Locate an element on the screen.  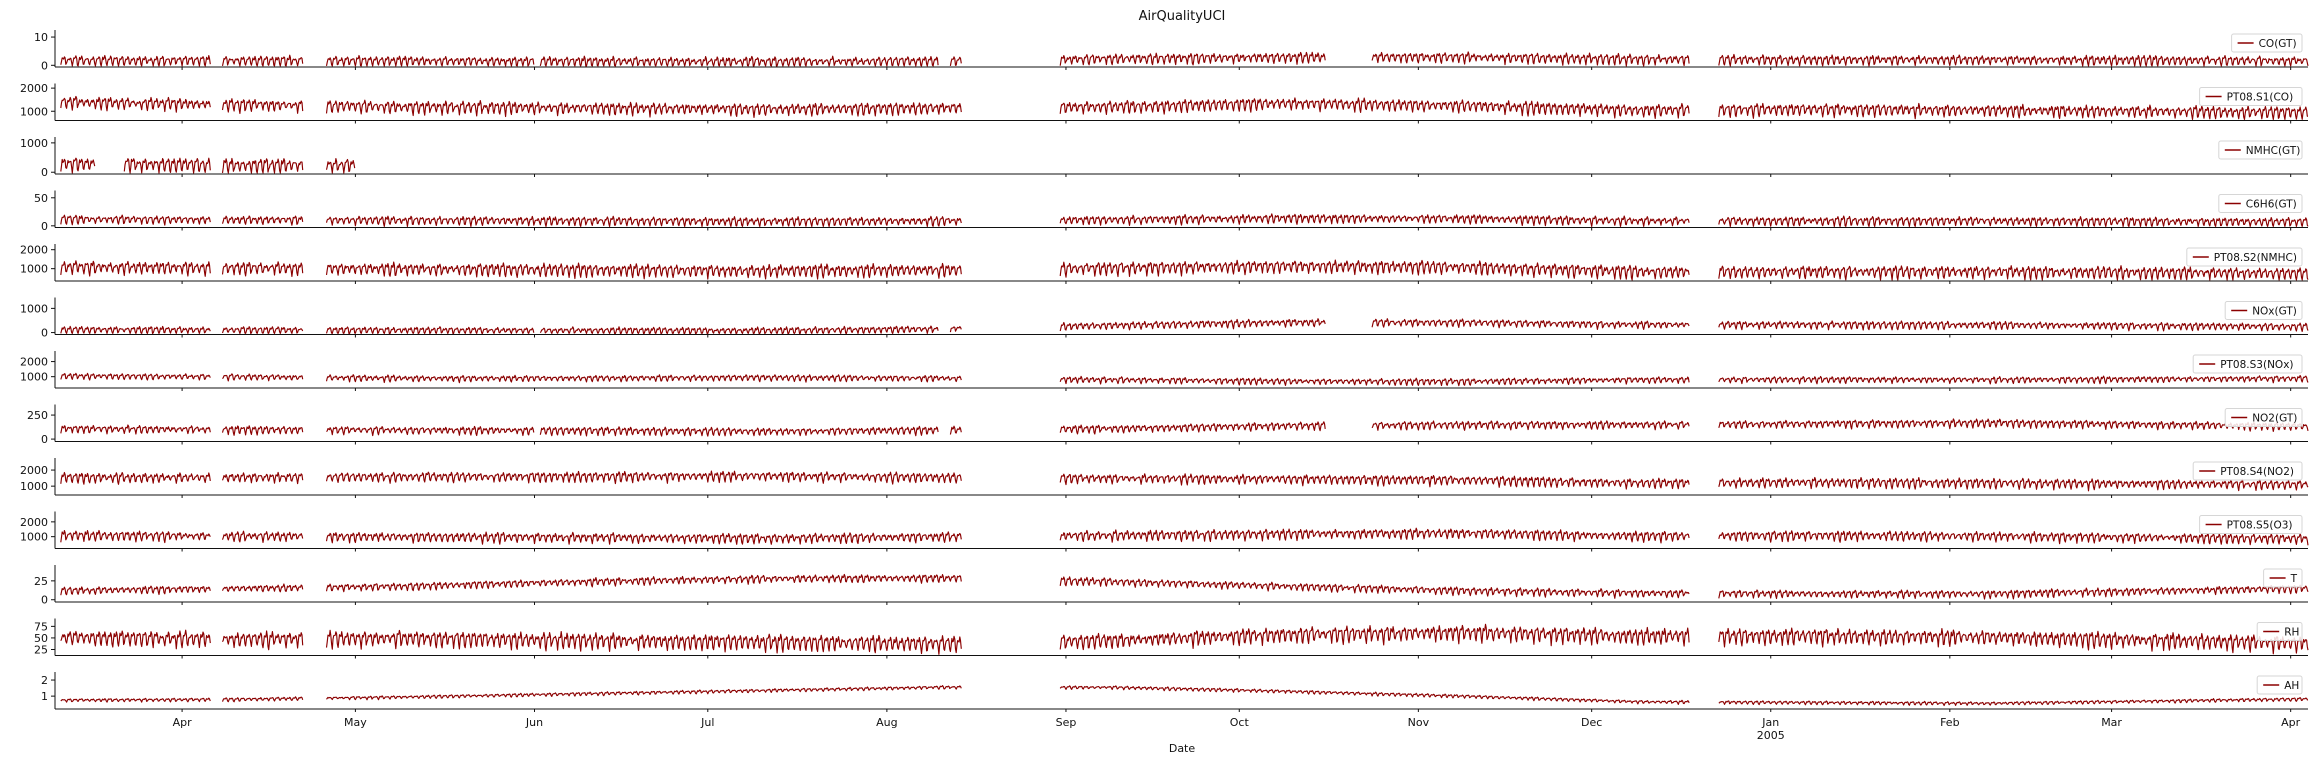
x-tick-label: Nov is located at coordinates (1419, 722).